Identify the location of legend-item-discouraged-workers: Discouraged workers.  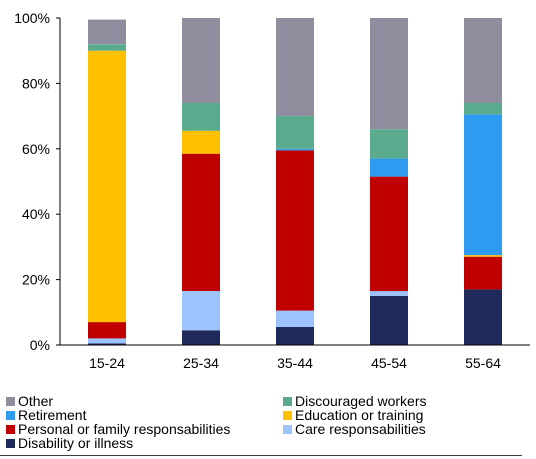
(355, 401).